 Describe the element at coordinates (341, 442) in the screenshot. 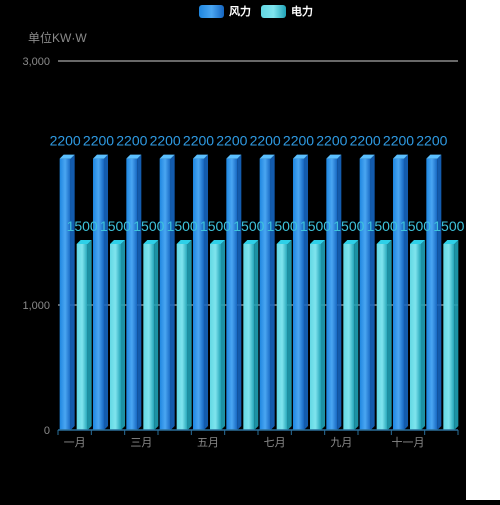

I see `x-tick-label: 九月` at that location.